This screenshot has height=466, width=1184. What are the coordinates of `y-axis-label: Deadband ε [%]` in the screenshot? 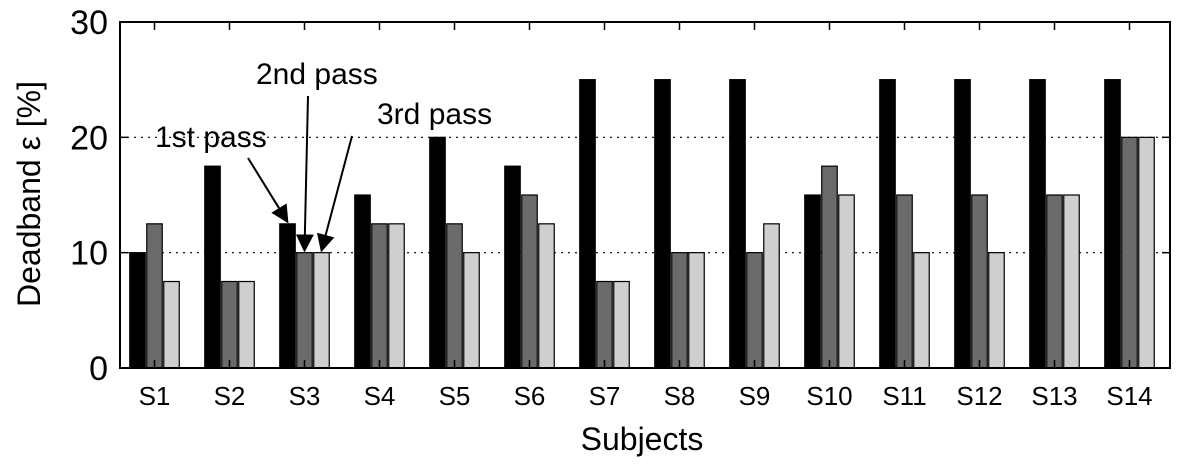 It's located at (29, 194).